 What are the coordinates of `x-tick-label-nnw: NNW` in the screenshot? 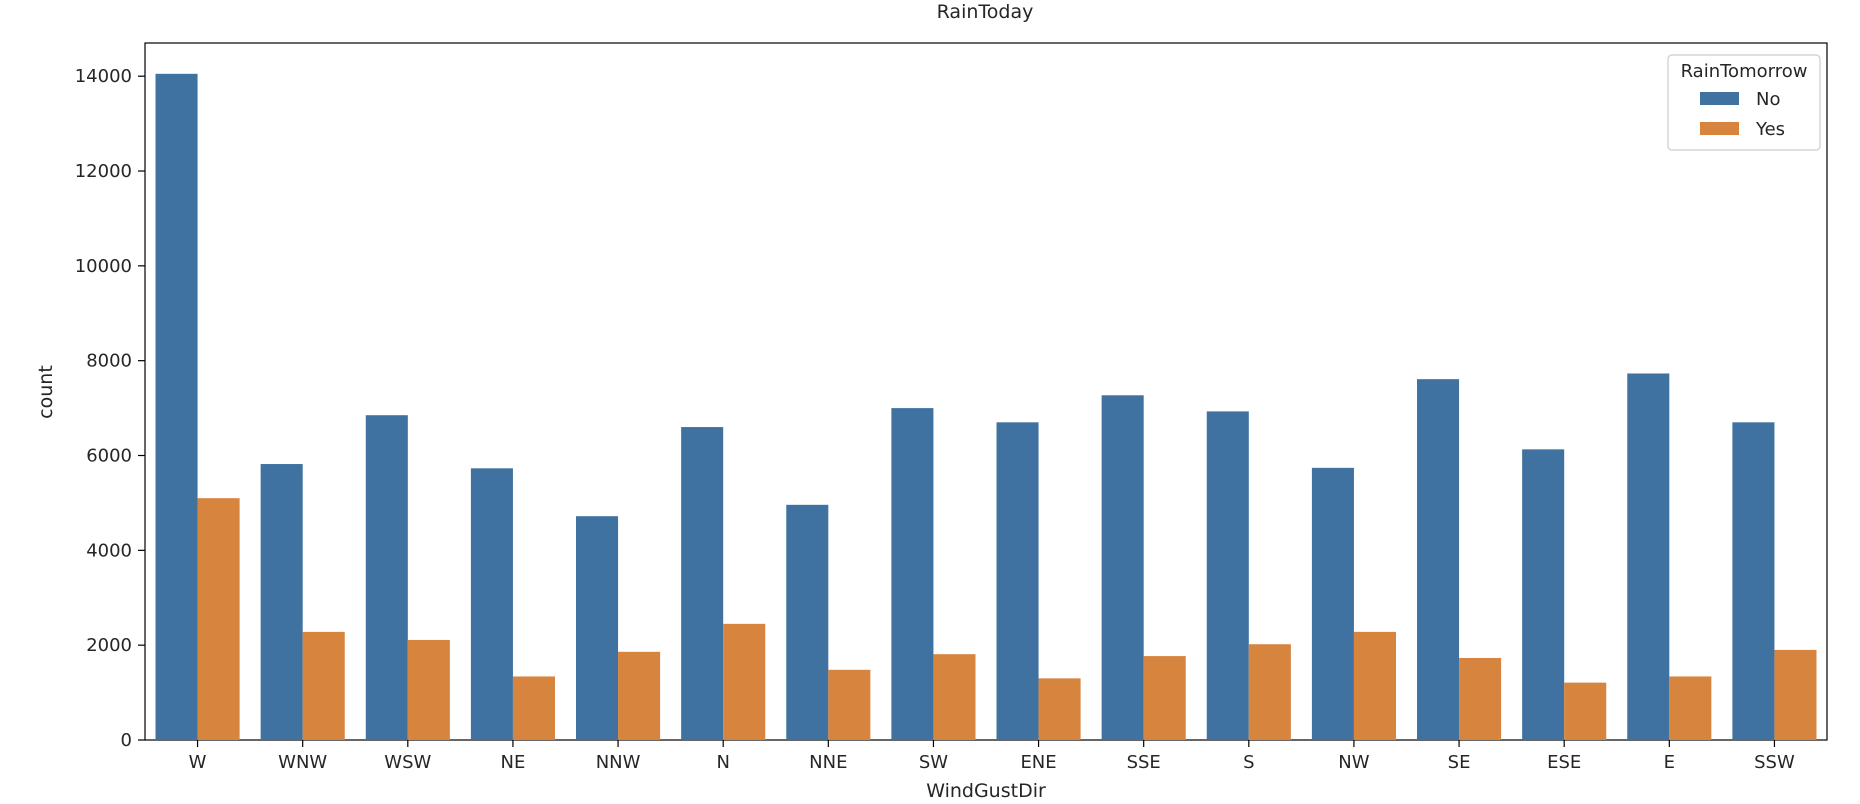 It's located at (618, 762).